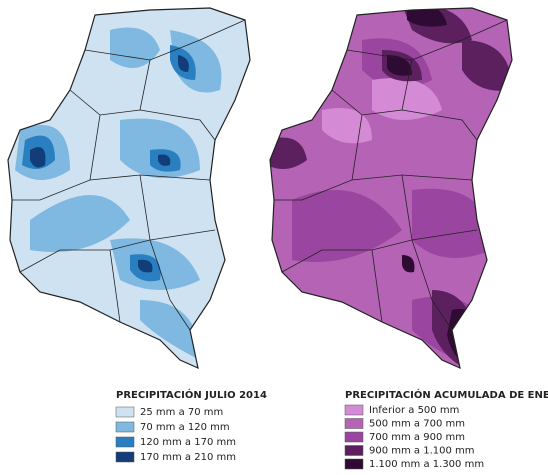  What do you see at coordinates (417, 437) in the screenshot?
I see `legend-label: 700 mm a 900 mm` at bounding box center [417, 437].